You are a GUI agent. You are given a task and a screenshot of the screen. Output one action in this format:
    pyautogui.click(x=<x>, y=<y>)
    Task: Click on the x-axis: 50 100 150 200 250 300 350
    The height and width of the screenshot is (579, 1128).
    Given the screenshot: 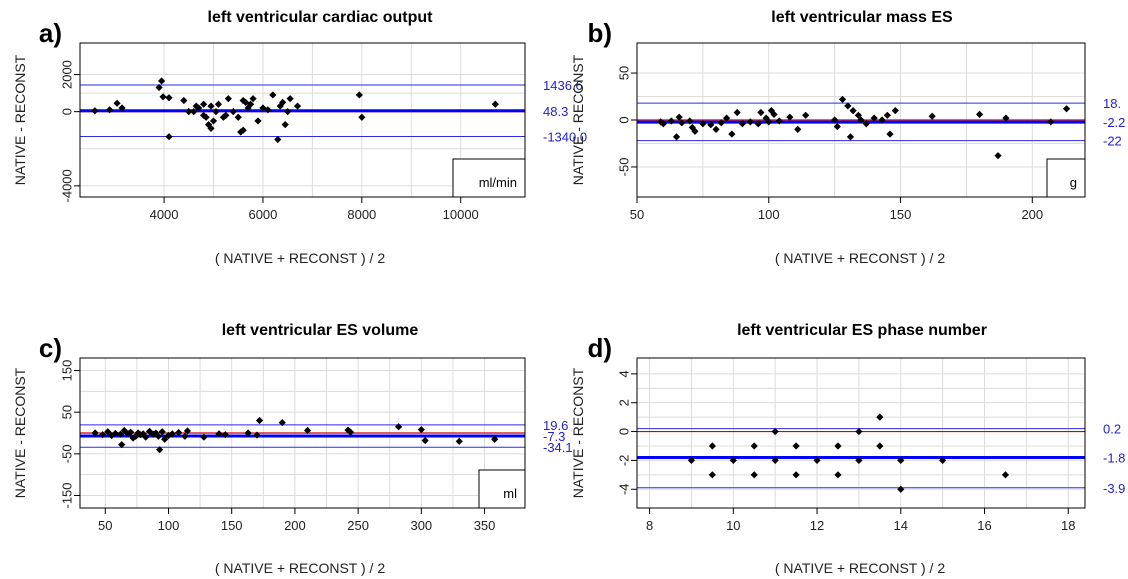 What is the action you would take?
    pyautogui.click(x=296, y=520)
    